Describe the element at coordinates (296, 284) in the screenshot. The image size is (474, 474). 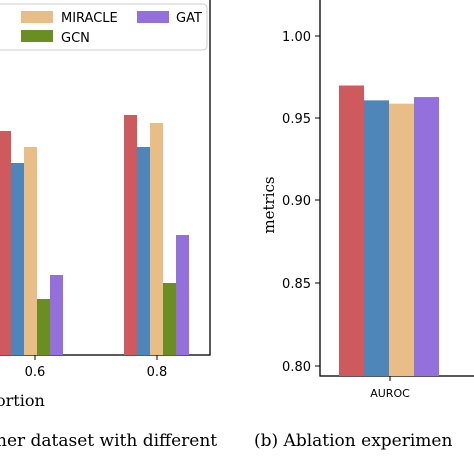
I see `right-y-tick-label-0.85: 0.85` at that location.